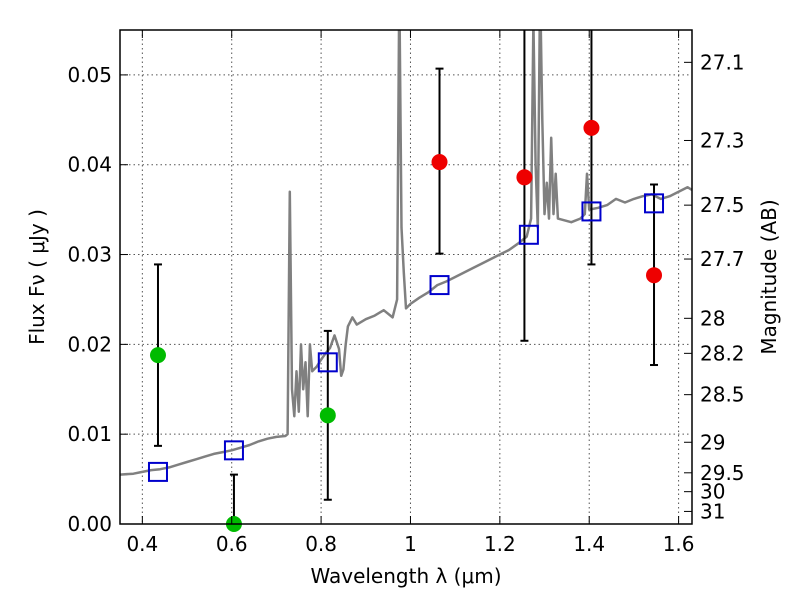 This screenshot has height=600, width=800. What do you see at coordinates (722, 395) in the screenshot?
I see `right-tick-label: 28.5` at bounding box center [722, 395].